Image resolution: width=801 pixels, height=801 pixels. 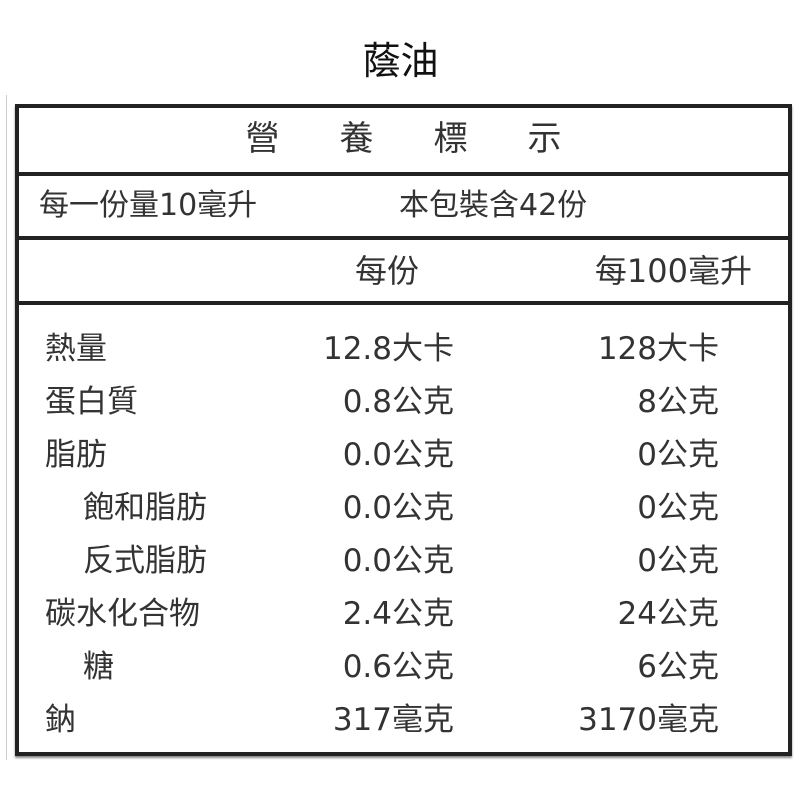 I want to click on nutrient-row: 飽和脂肪 0.0公克 0公克, so click(x=403, y=508).